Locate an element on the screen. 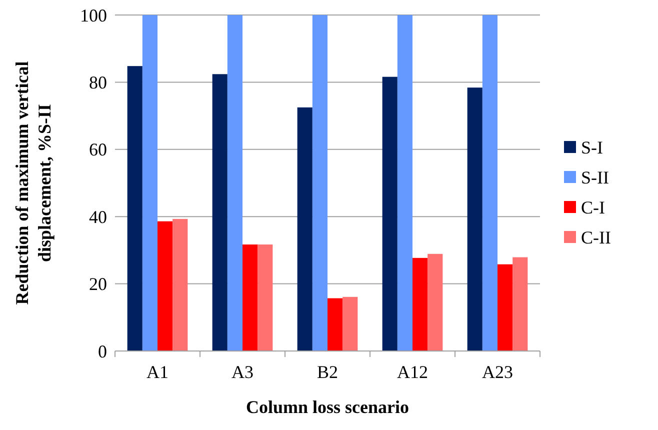 Image resolution: width=658 pixels, height=430 pixels. y-tick-label: 80 is located at coordinates (98, 82).